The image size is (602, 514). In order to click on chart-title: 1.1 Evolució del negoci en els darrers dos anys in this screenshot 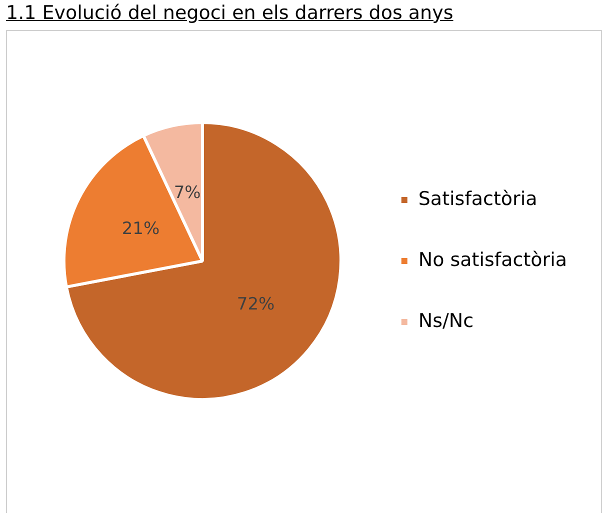, I will do `click(229, 13)`.